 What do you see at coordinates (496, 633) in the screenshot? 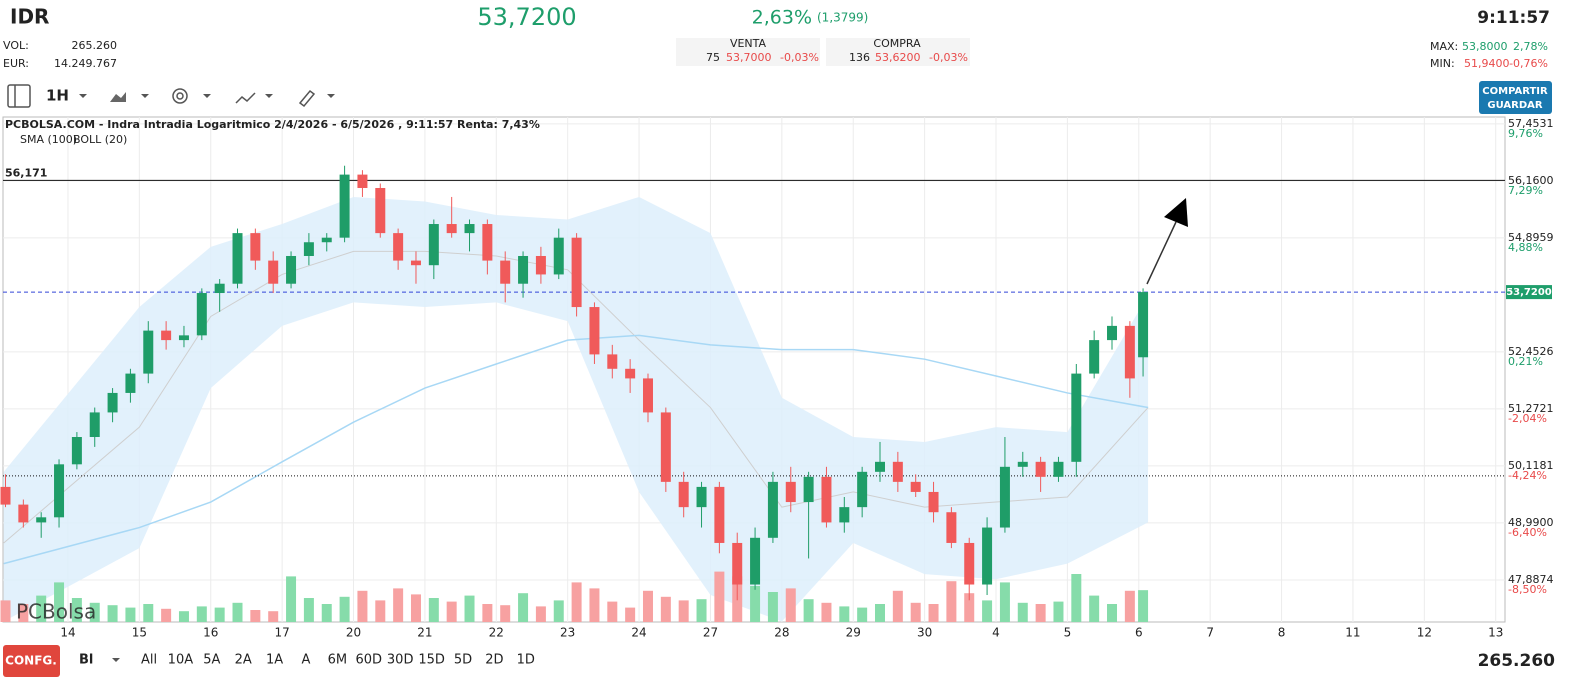
I see `x-tick-label: 22` at bounding box center [496, 633].